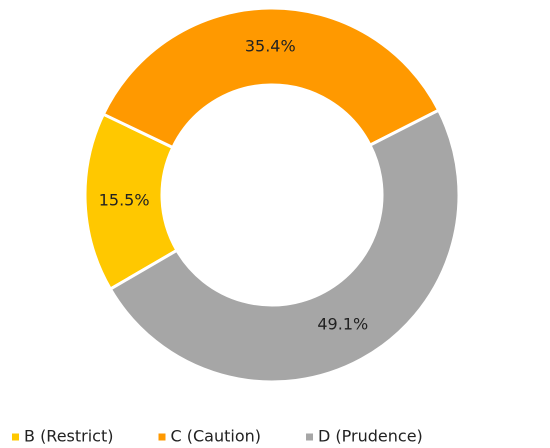 This screenshot has height=448, width=550. I want to click on data-label: 35.4%, so click(270, 46).